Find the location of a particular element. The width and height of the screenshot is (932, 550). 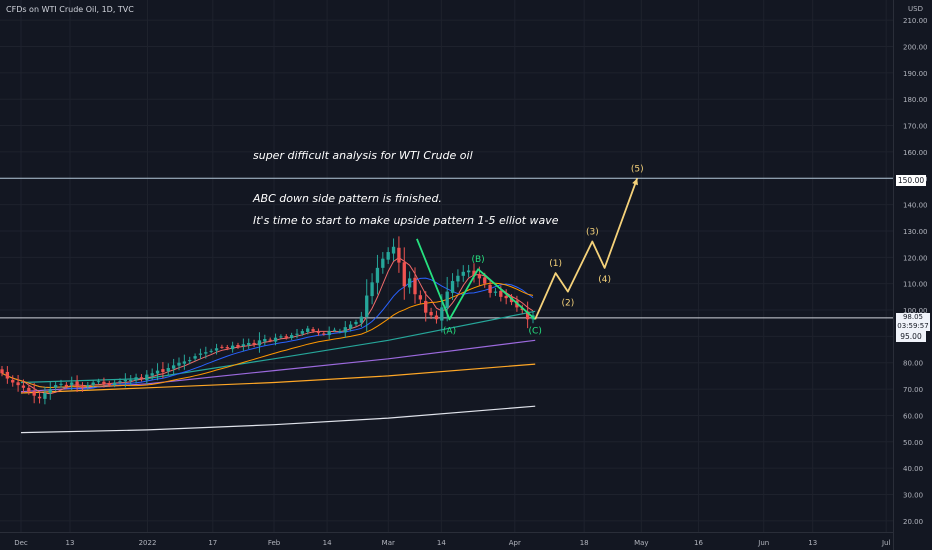

price-tick-label: 30.00 is located at coordinates (913, 496).